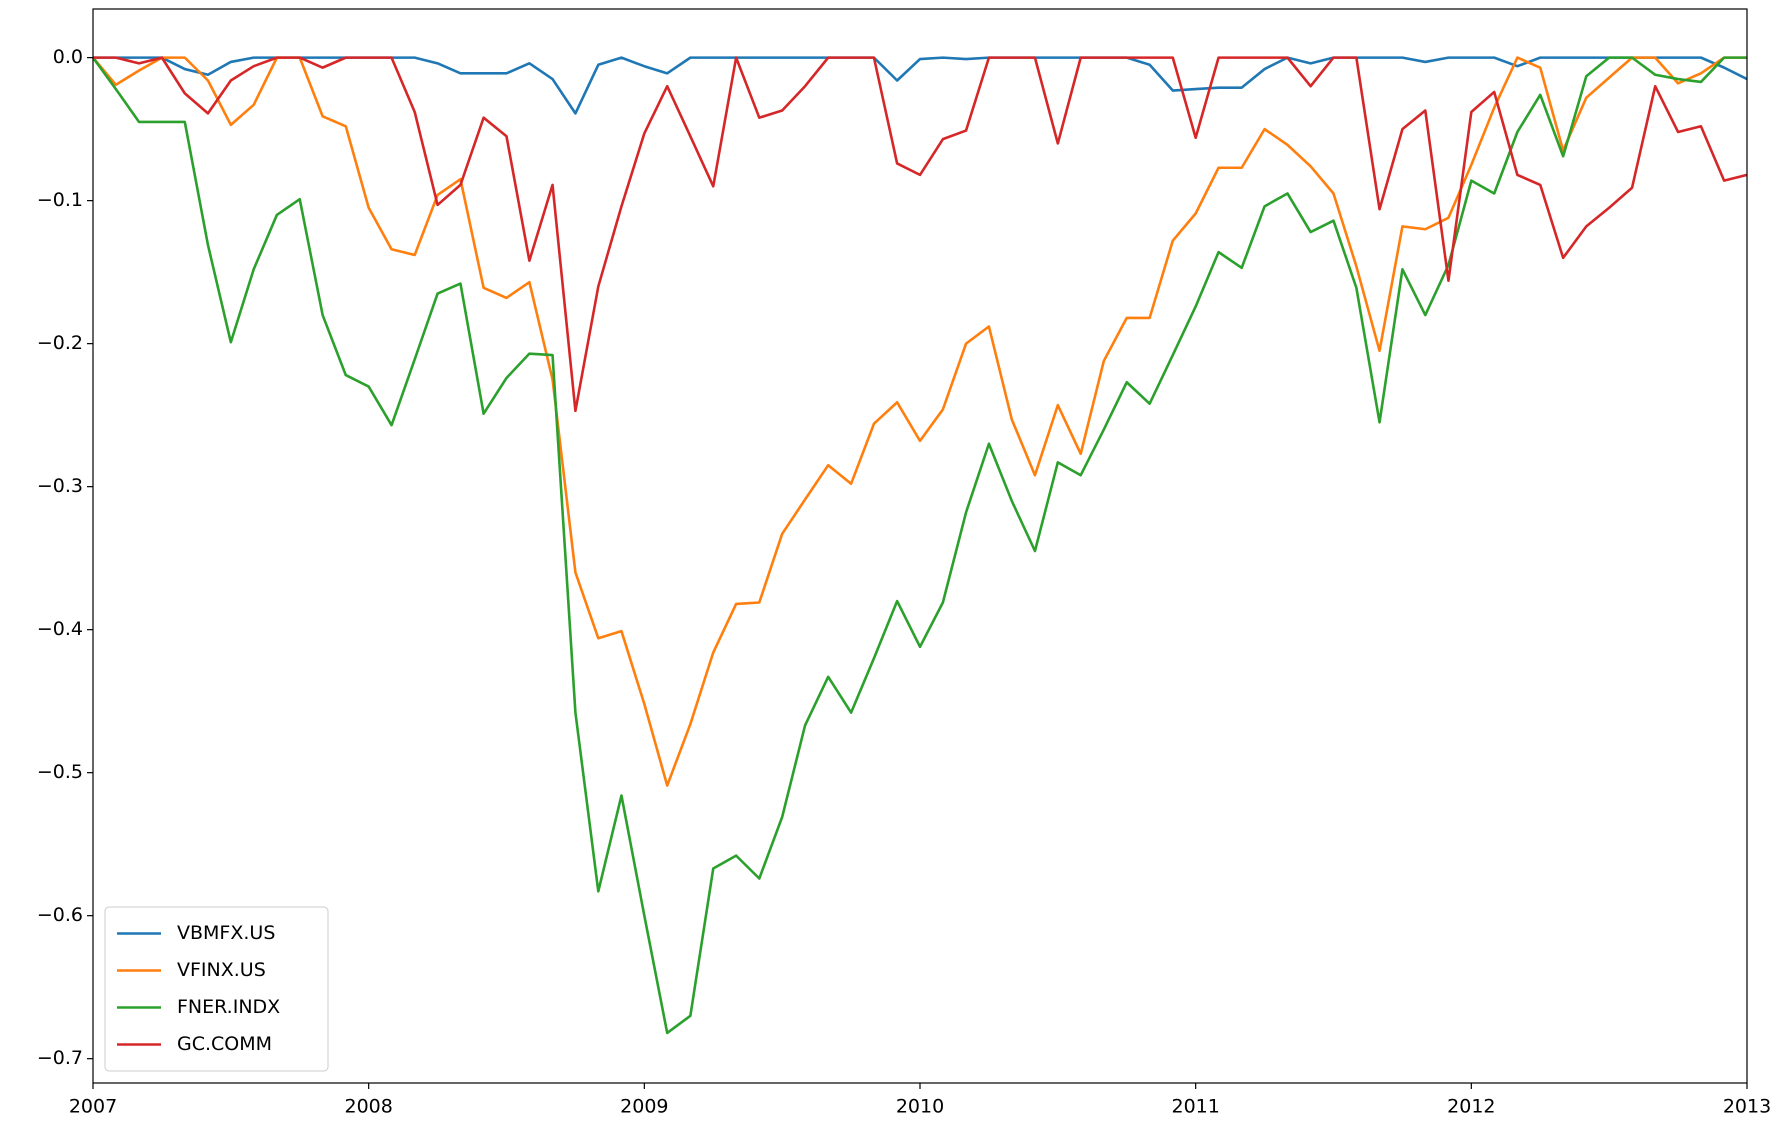 The width and height of the screenshot is (1788, 1128). I want to click on x-tick-label: 2013, so click(1747, 1107).